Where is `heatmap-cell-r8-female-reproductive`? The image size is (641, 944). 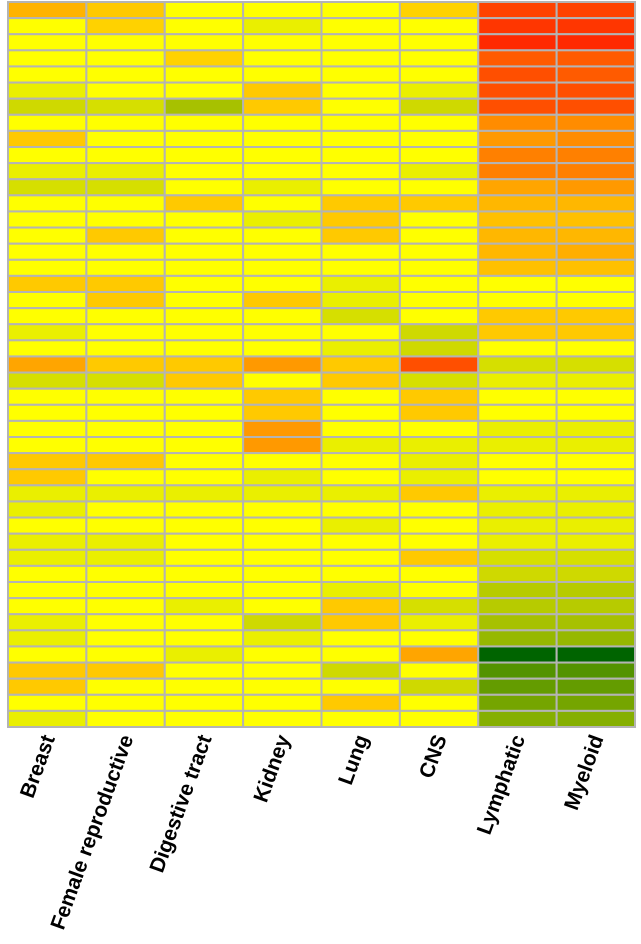 heatmap-cell-r8-female-reproductive is located at coordinates (125, 122).